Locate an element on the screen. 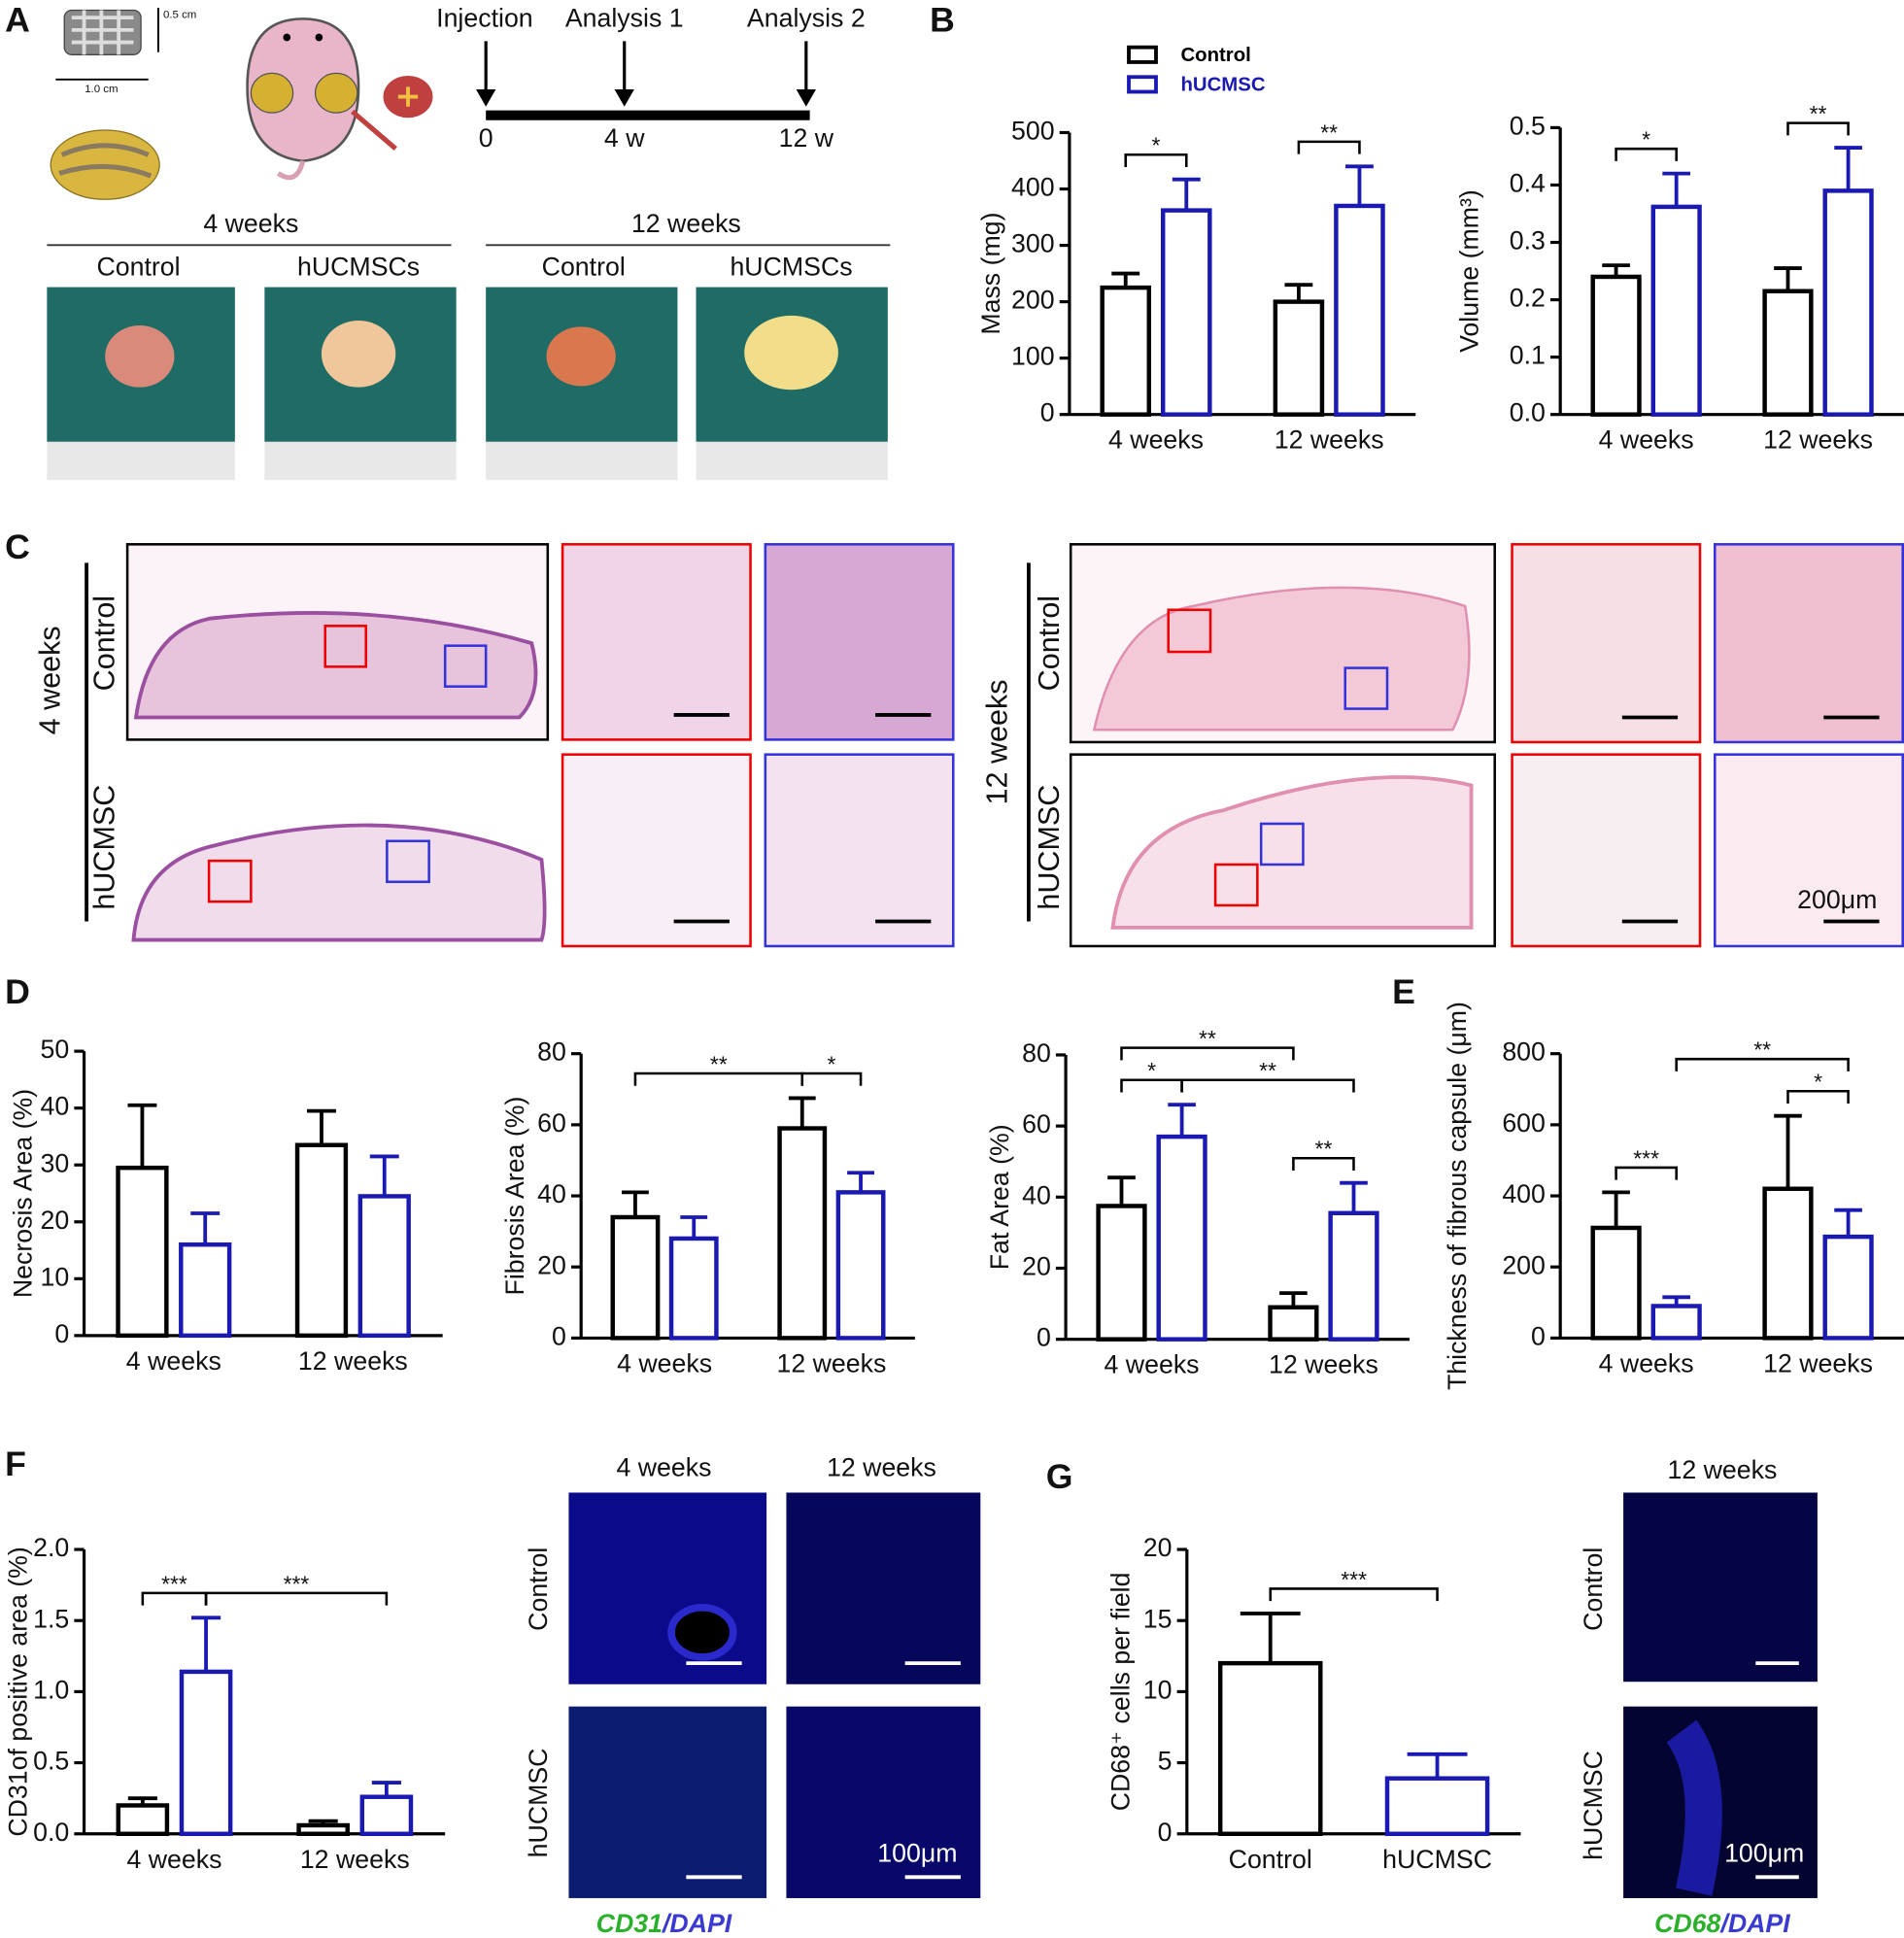 The image size is (1904, 1938). y-tick-label: 800 is located at coordinates (1524, 1052).